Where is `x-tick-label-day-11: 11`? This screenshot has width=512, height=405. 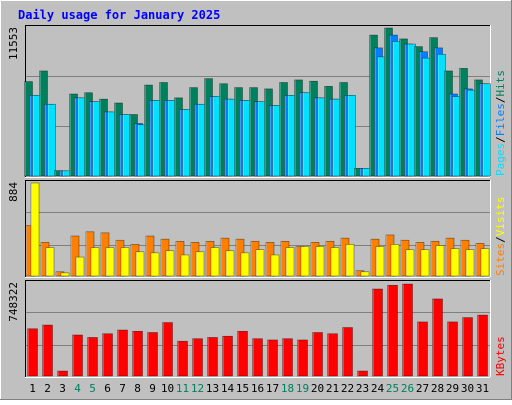
x-tick-label-day-11: 11 is located at coordinates (182, 388).